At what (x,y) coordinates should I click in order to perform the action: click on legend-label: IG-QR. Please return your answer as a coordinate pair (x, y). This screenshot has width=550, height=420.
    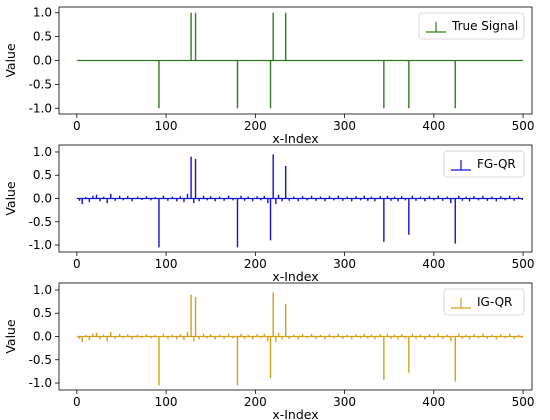
    Looking at the image, I should click on (494, 302).